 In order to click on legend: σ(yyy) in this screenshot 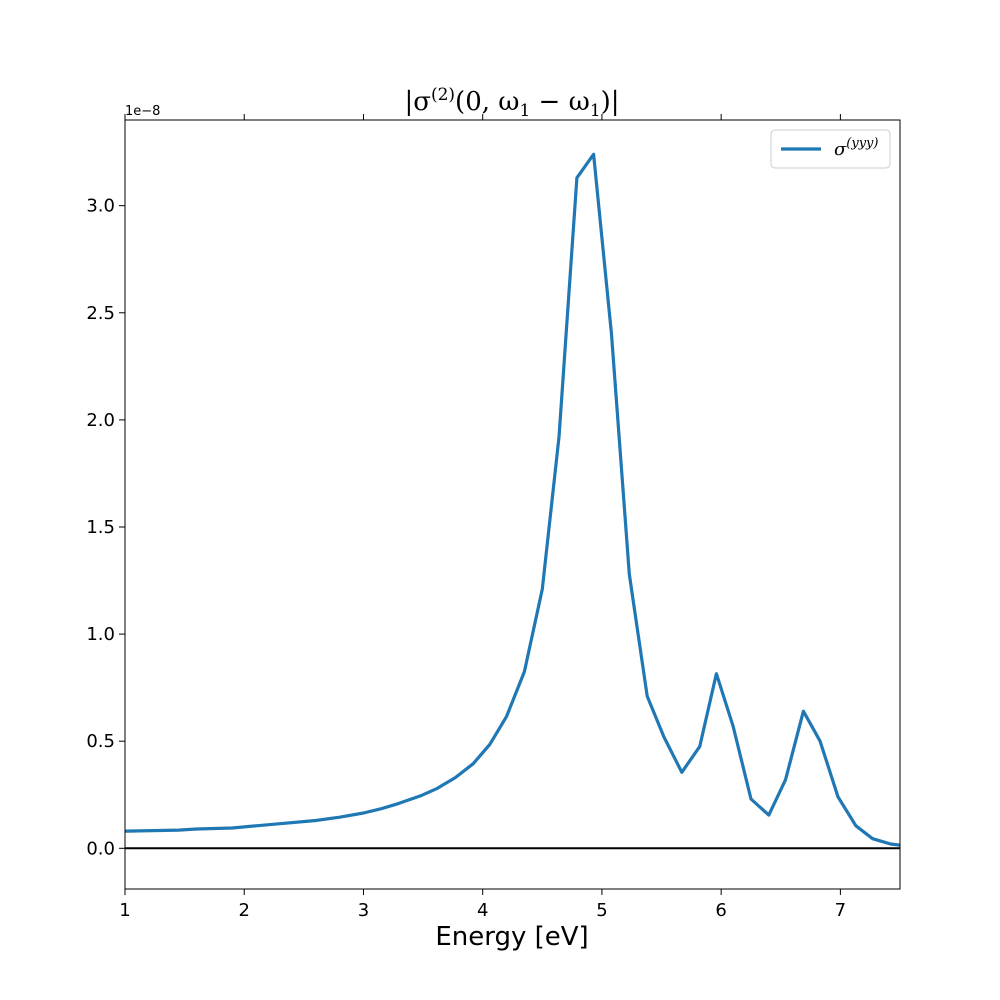, I will do `click(830, 149)`.